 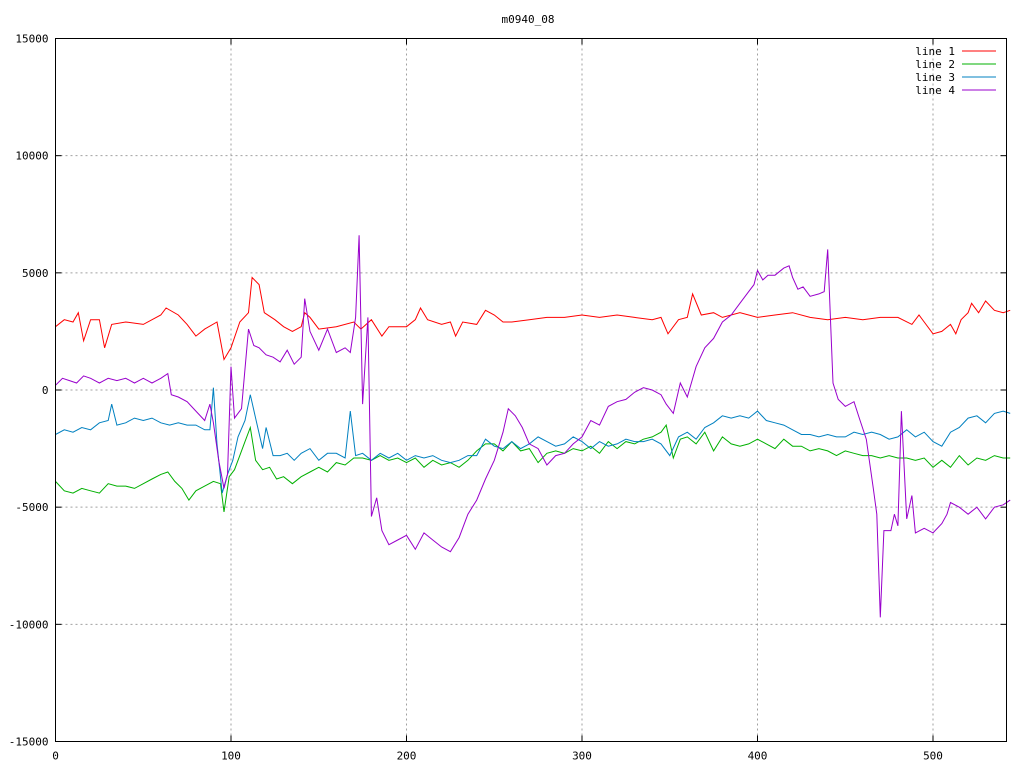 What do you see at coordinates (935, 90) in the screenshot?
I see `legend-label: line 4` at bounding box center [935, 90].